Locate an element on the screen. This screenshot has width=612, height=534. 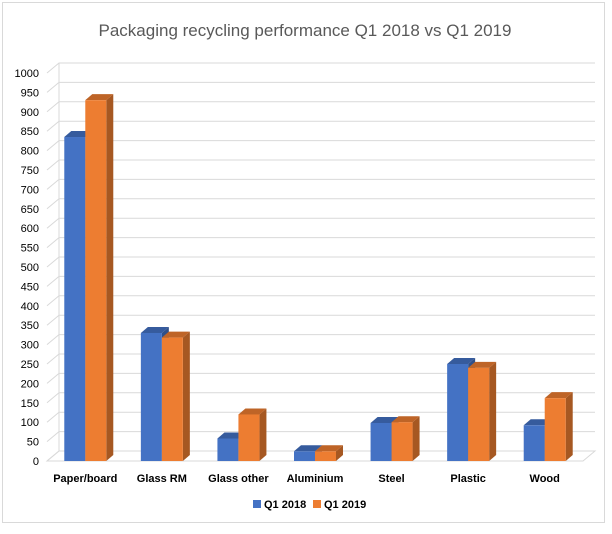
x-category-label: Glass other is located at coordinates (238, 479).